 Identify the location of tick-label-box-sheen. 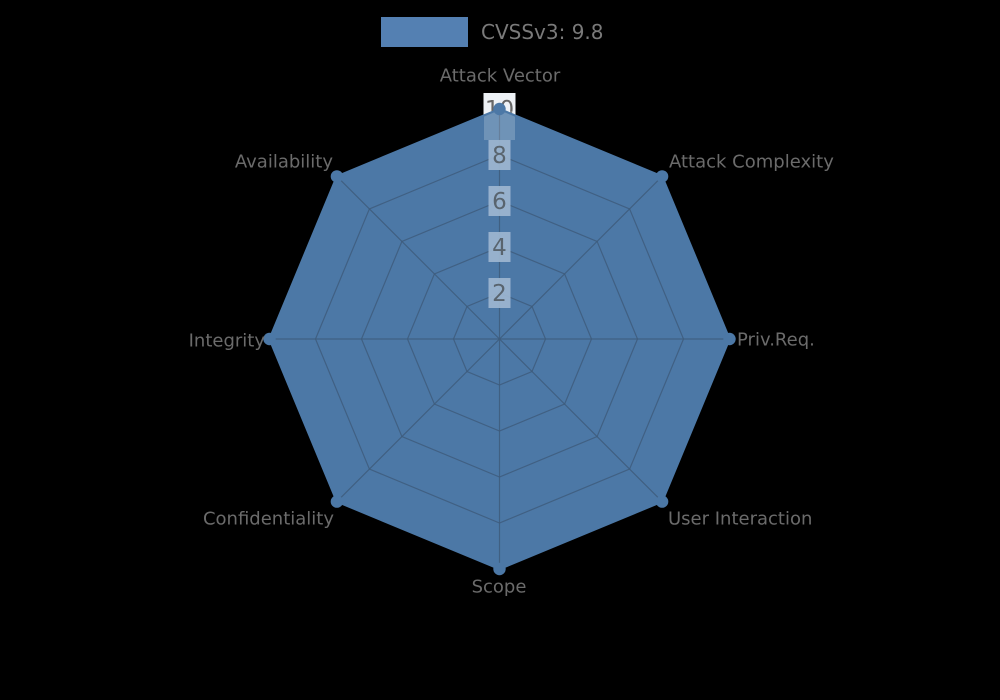
(499, 125).